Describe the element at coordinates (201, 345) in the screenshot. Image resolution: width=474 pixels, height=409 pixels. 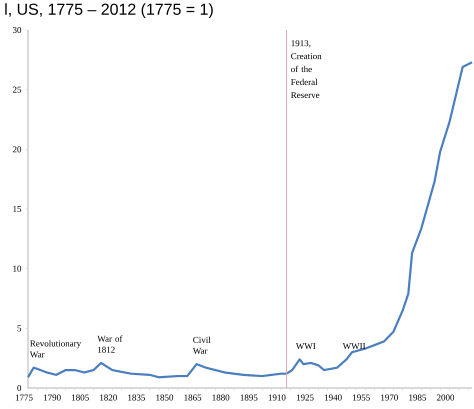
I see `annotation: Civil War` at that location.